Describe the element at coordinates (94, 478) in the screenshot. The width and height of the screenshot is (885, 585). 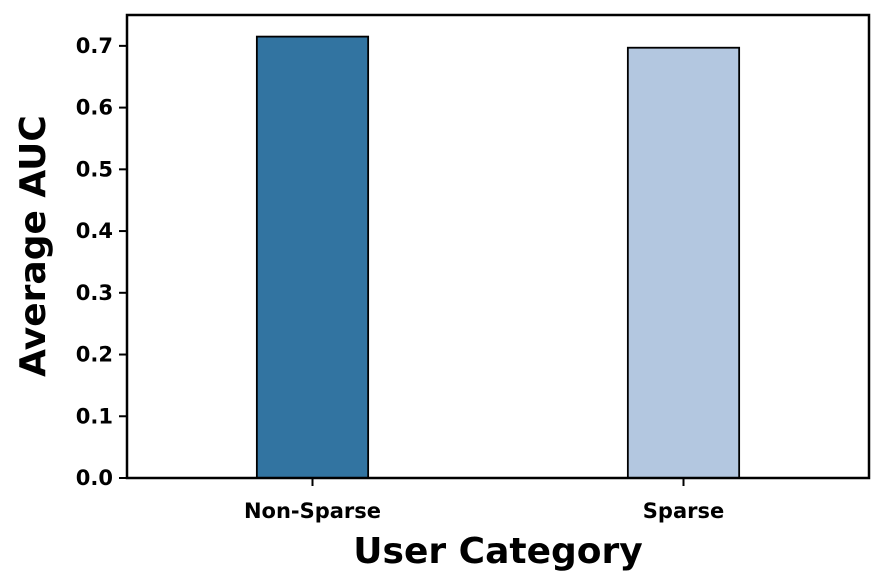
I see `y-tick-label: 0.0` at that location.